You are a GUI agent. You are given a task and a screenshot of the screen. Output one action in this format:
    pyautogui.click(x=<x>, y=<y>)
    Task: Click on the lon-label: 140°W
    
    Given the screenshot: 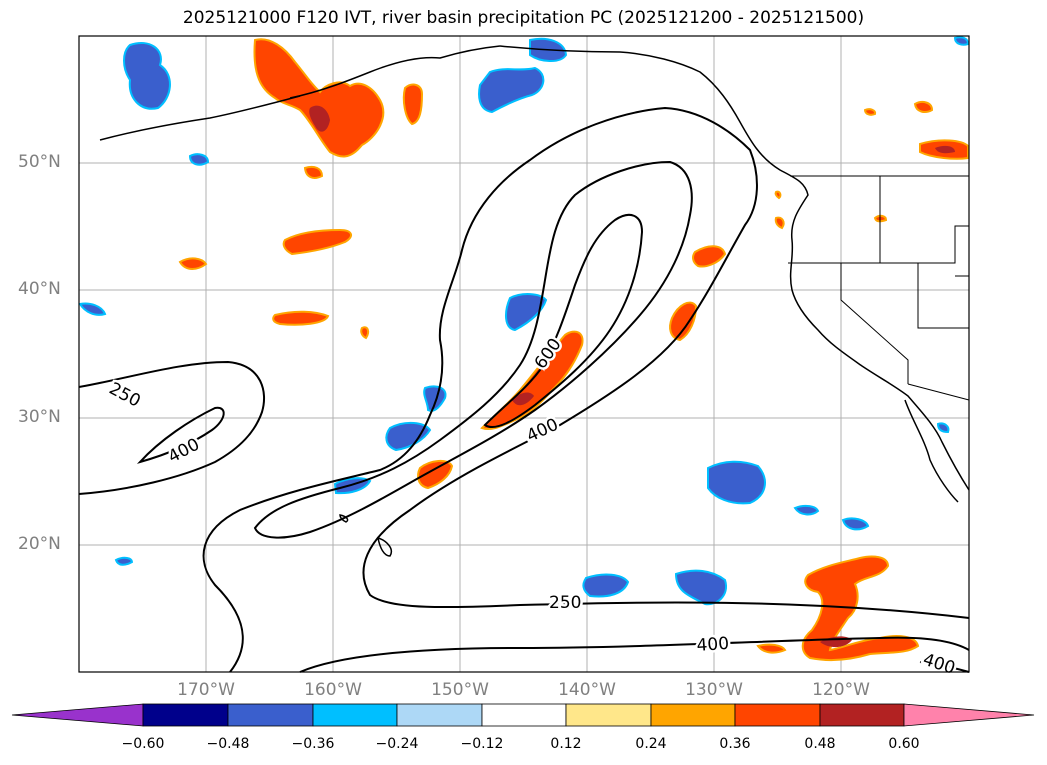 What is the action you would take?
    pyautogui.click(x=587, y=690)
    